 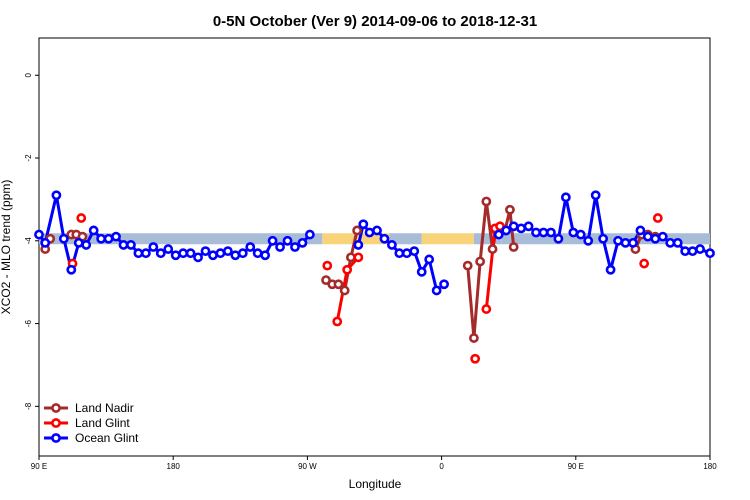 I want to click on x-axis-label: Longitude, so click(x=375, y=484).